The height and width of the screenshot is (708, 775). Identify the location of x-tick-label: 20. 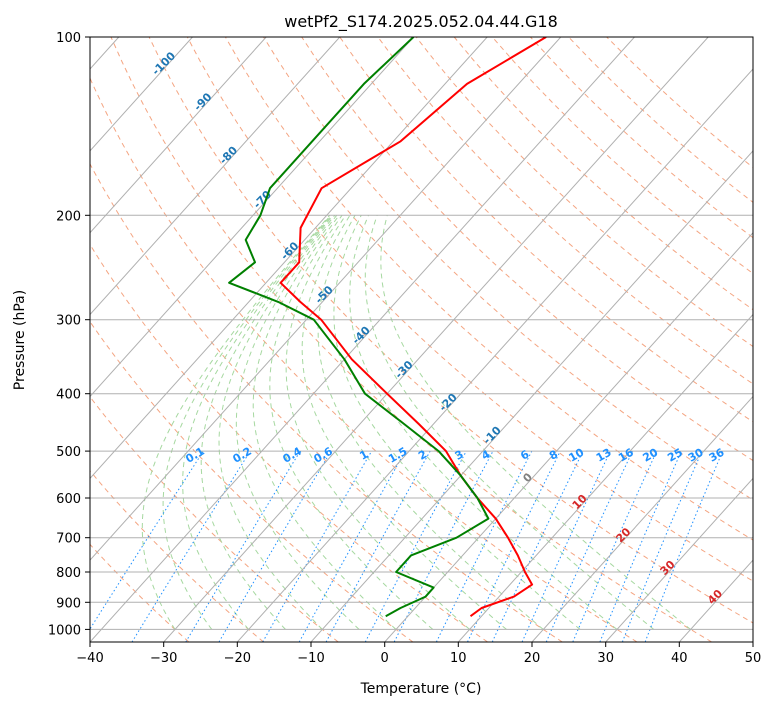
(532, 658).